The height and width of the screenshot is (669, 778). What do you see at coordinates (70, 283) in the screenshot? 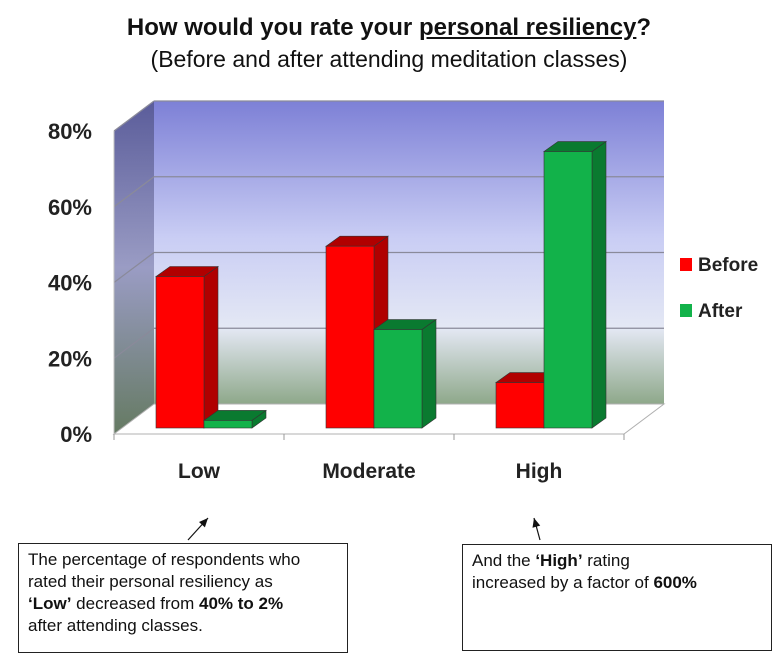
I see `y-tick-label: 40%` at bounding box center [70, 283].